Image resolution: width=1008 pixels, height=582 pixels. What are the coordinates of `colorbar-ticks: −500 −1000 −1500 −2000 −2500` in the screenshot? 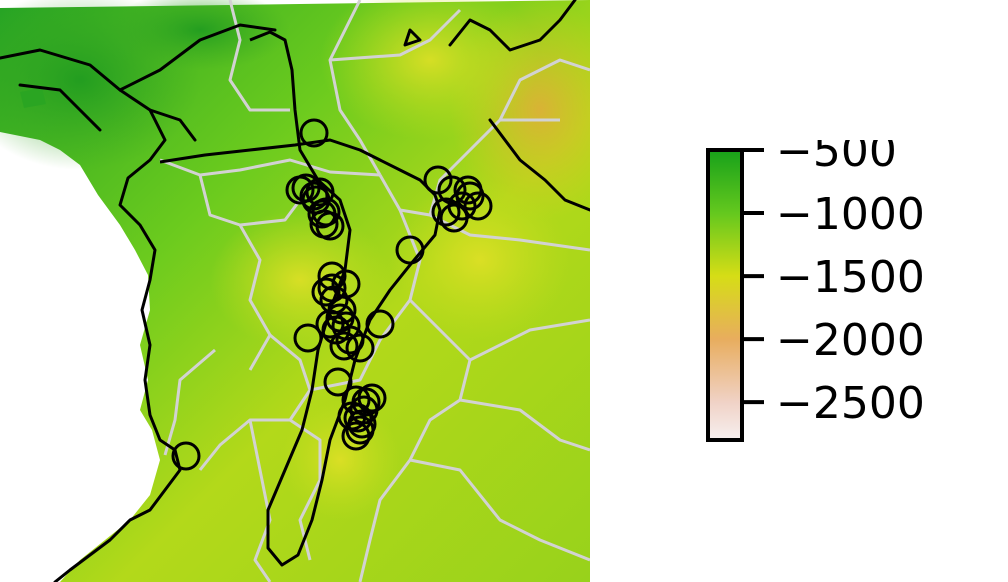 It's located at (833, 284).